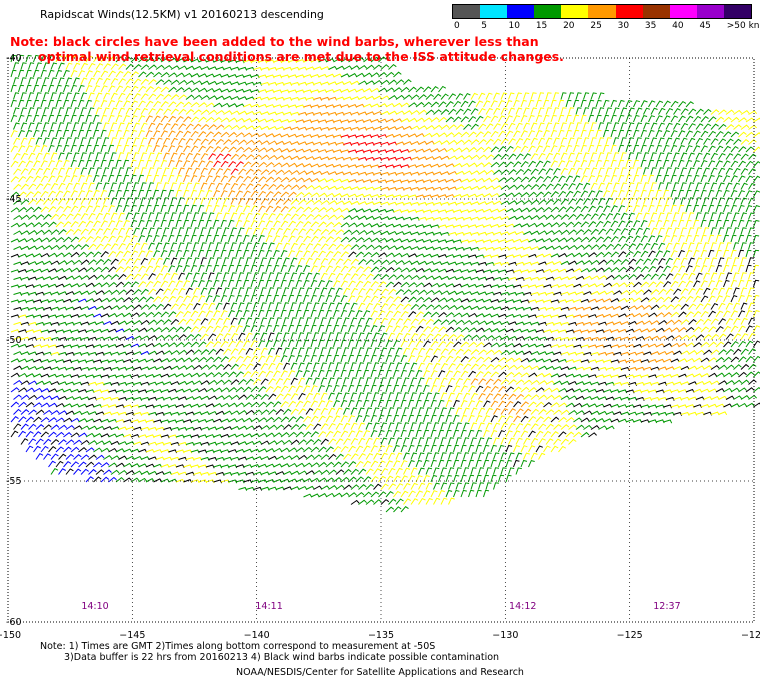  What do you see at coordinates (457, 26) in the screenshot?
I see `legend-label: 0` at bounding box center [457, 26].